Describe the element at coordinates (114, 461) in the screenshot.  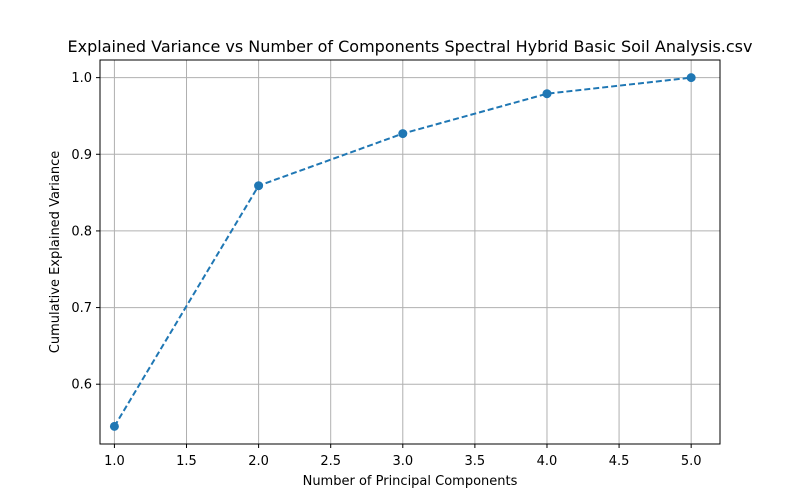
I see `x-tick-label: 1.0` at that location.